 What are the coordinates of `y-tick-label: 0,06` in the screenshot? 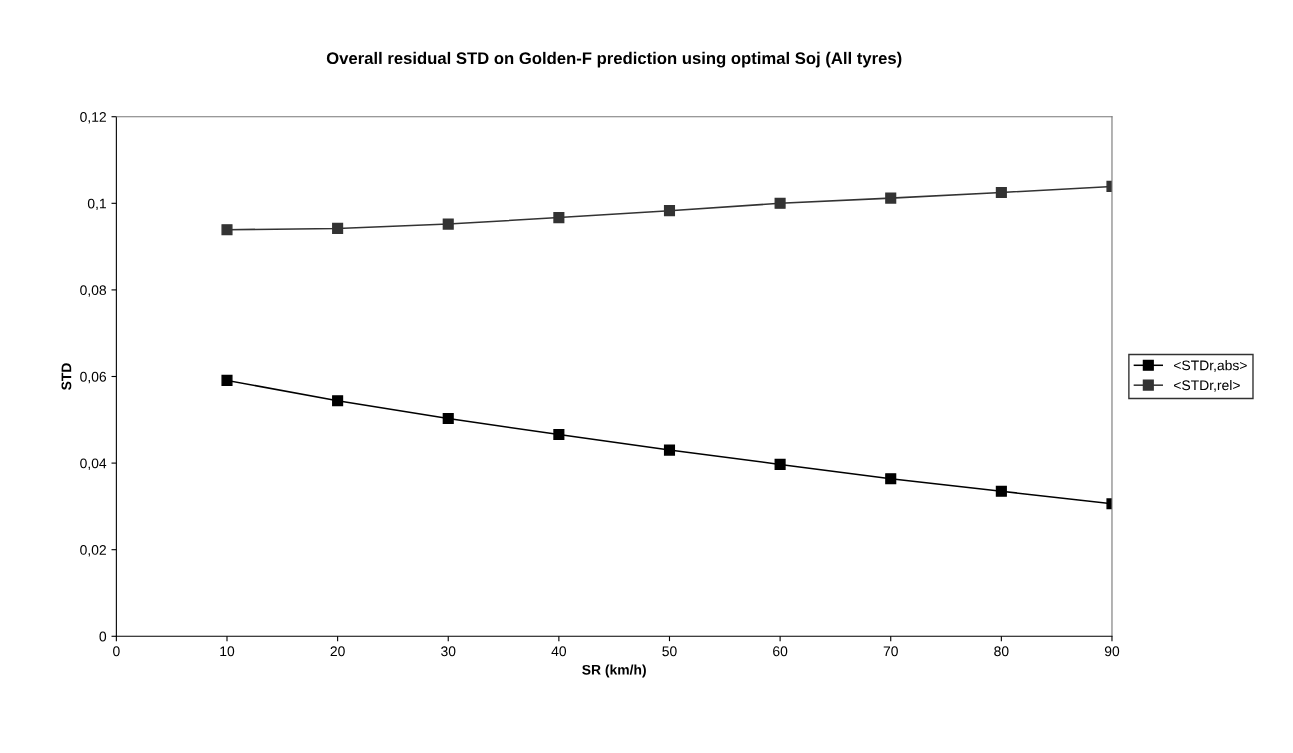 It's located at (93, 377).